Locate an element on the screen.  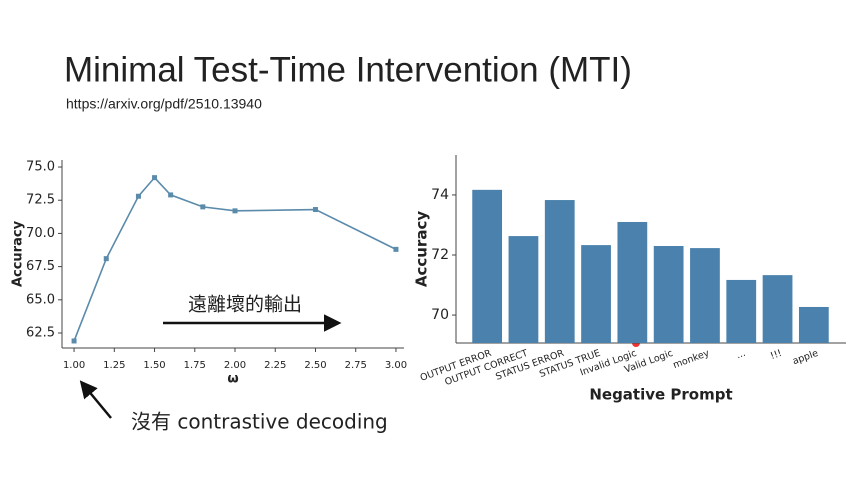
x-tick-label: 1.50 is located at coordinates (154, 365).